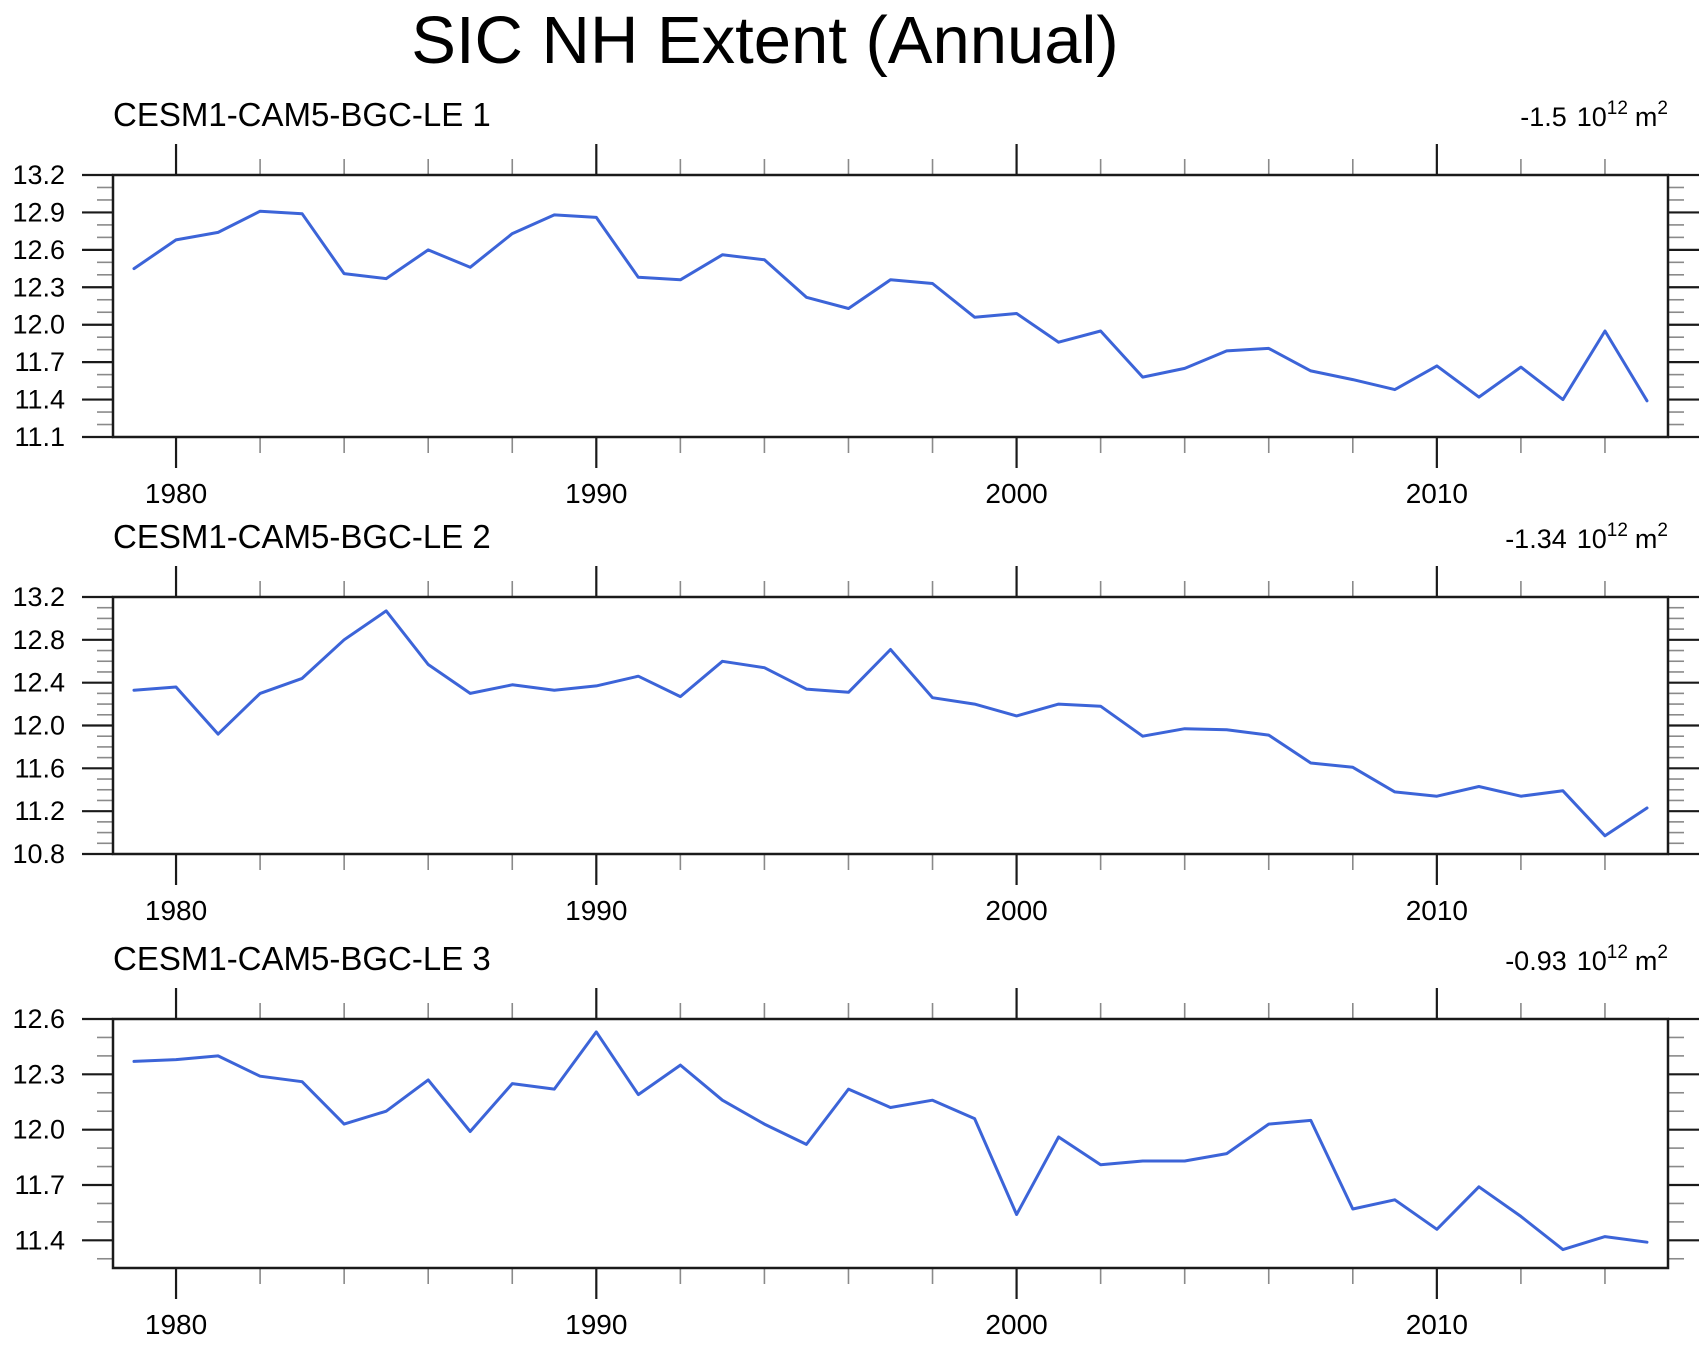 The image size is (1707, 1360). What do you see at coordinates (39, 768) in the screenshot?
I see `y-tick-label: 11.6` at bounding box center [39, 768].